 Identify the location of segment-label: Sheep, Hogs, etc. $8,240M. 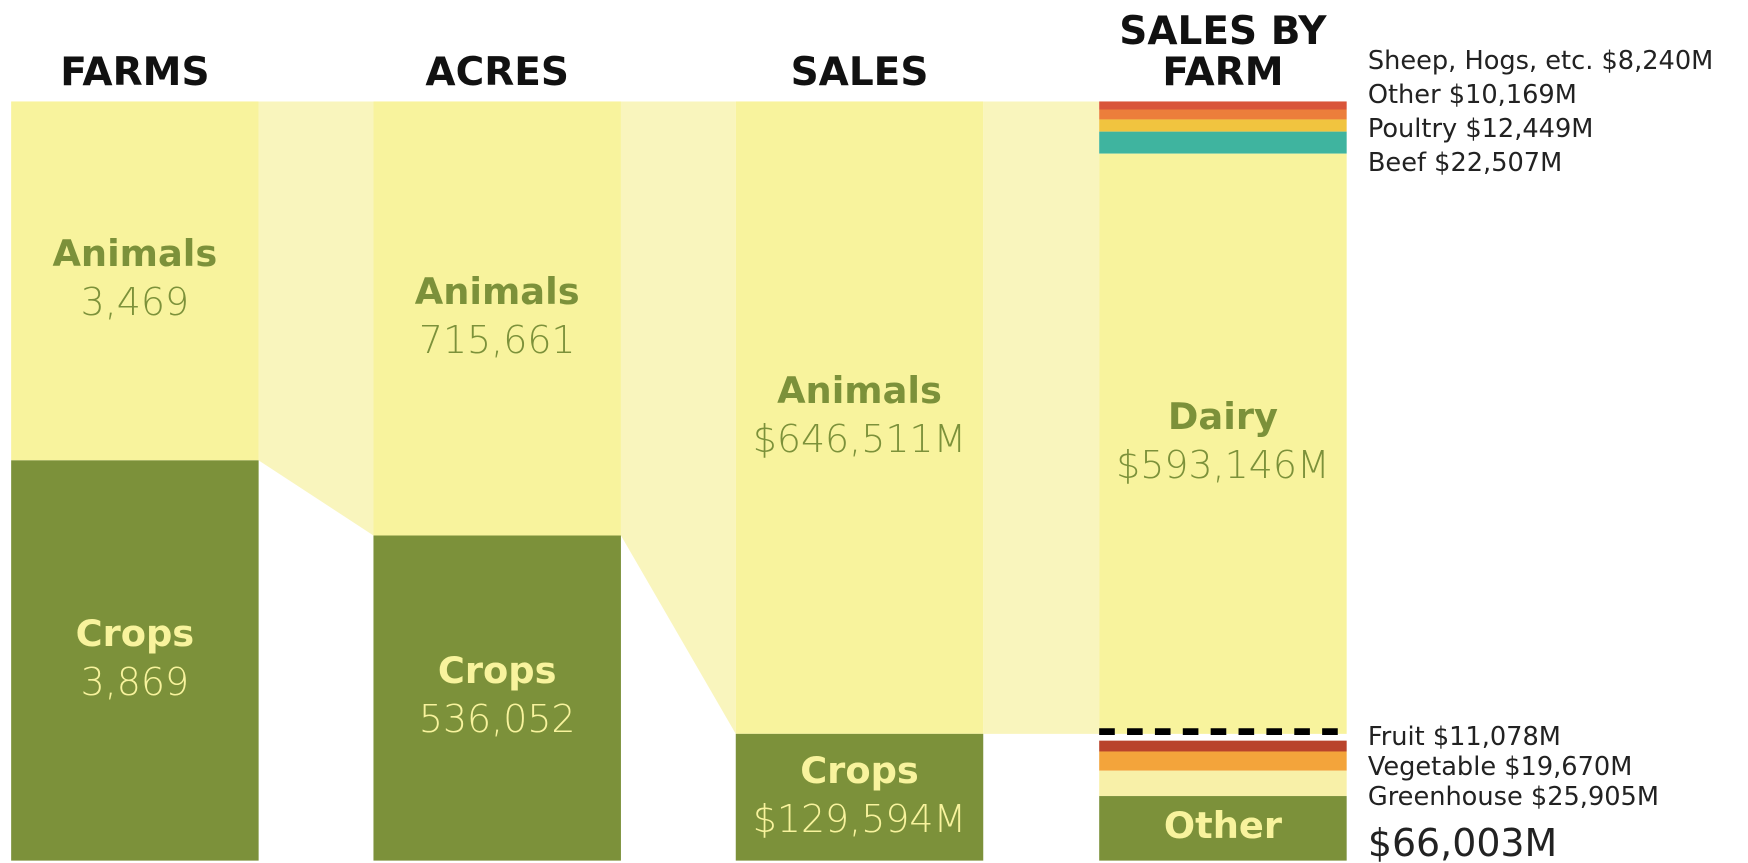
(1540, 61).